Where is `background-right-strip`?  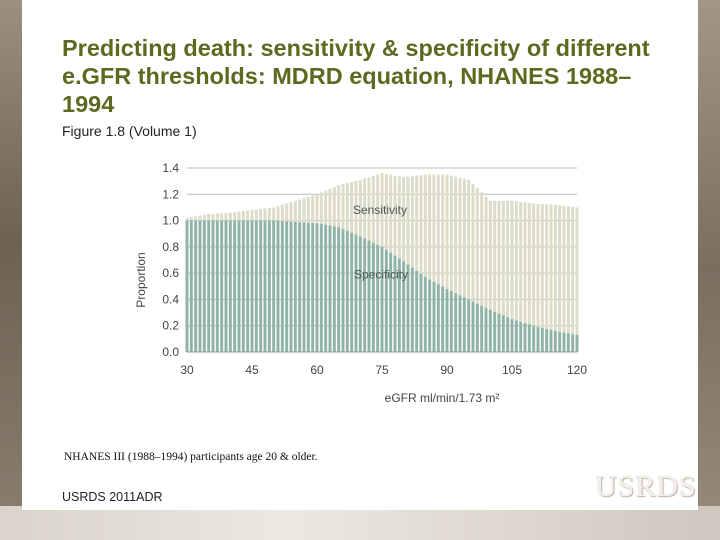
background-right-strip is located at coordinates (709, 270).